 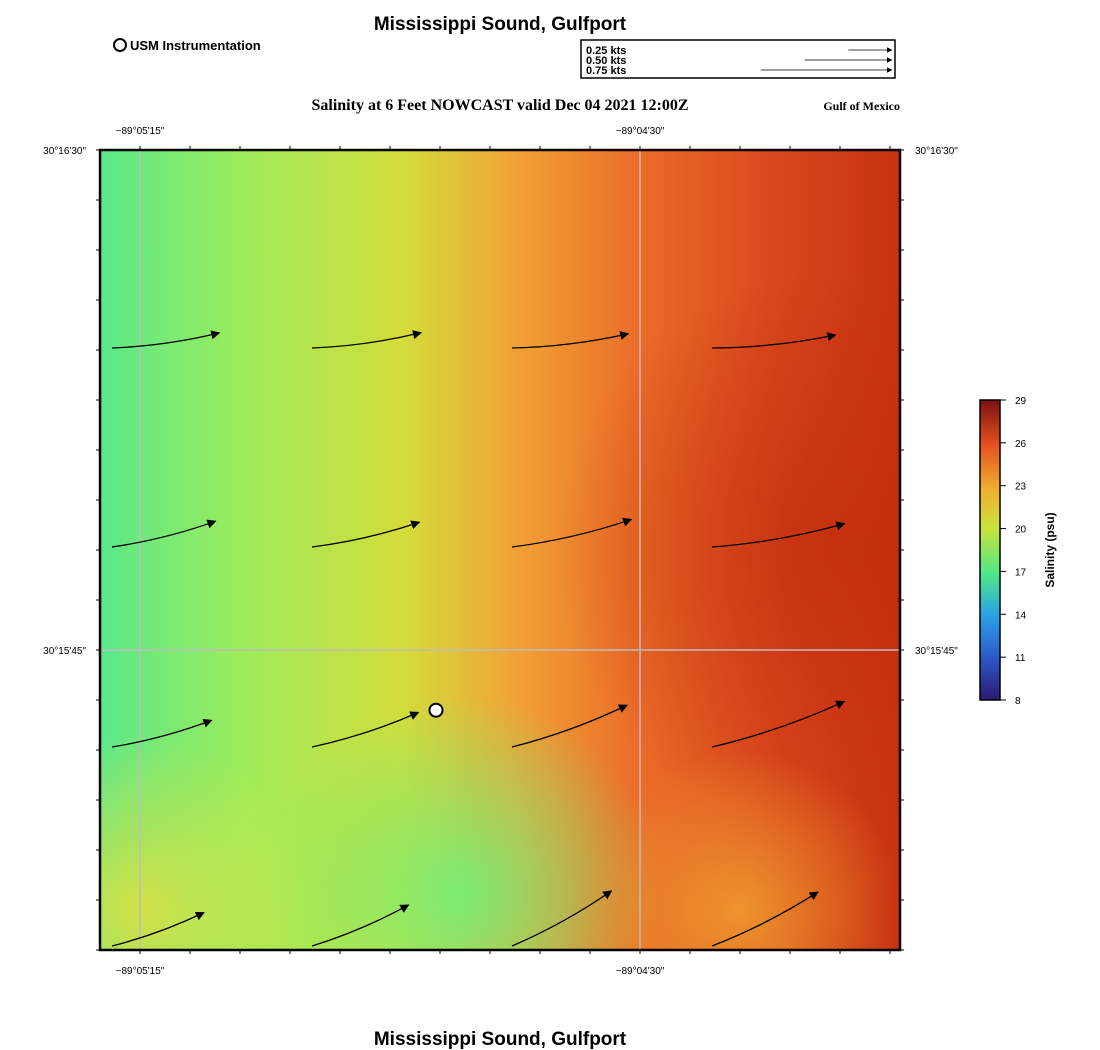 What do you see at coordinates (1018, 701) in the screenshot?
I see `colorbar-tick-label-7: 8` at bounding box center [1018, 701].